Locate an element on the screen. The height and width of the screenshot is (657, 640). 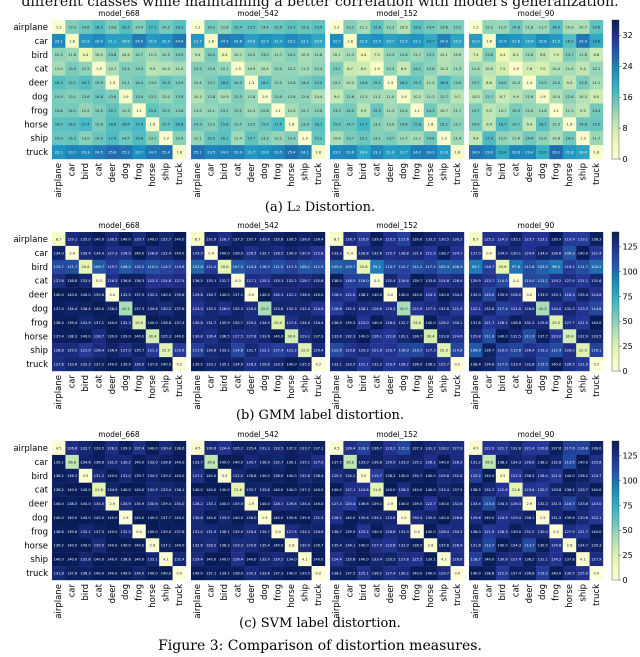
x-tick-label: ship is located at coordinates (166, 384).